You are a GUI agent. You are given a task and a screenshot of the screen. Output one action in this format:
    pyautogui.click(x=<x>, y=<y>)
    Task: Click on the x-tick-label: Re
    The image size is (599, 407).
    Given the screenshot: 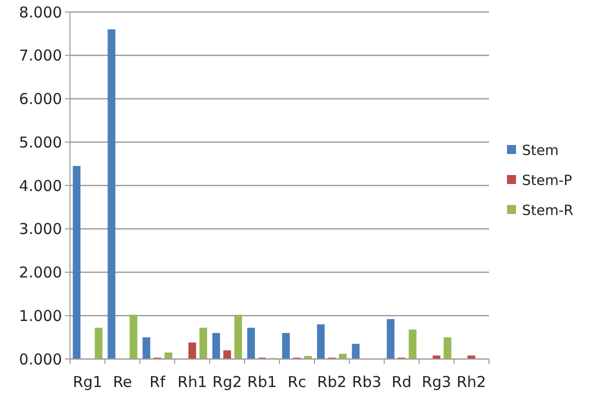 What is the action you would take?
    pyautogui.click(x=122, y=382)
    